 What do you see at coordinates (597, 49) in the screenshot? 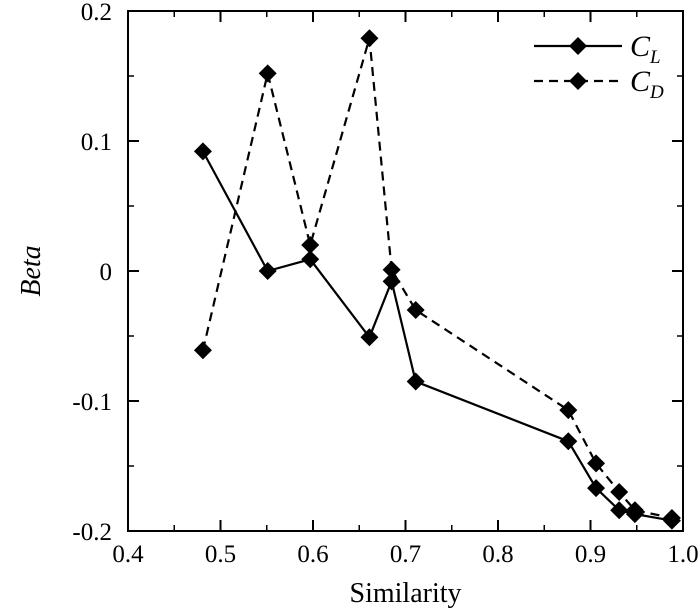
I see `legend-item-C_L: CL` at bounding box center [597, 49].